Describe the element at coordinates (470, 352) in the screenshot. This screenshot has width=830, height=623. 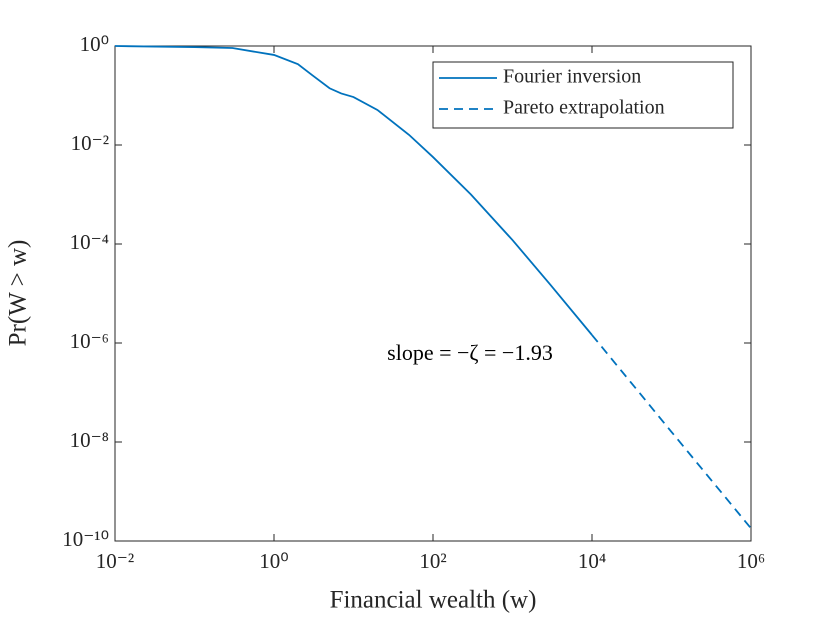
I see `annotation: slope = −ζ = −1.93` at that location.